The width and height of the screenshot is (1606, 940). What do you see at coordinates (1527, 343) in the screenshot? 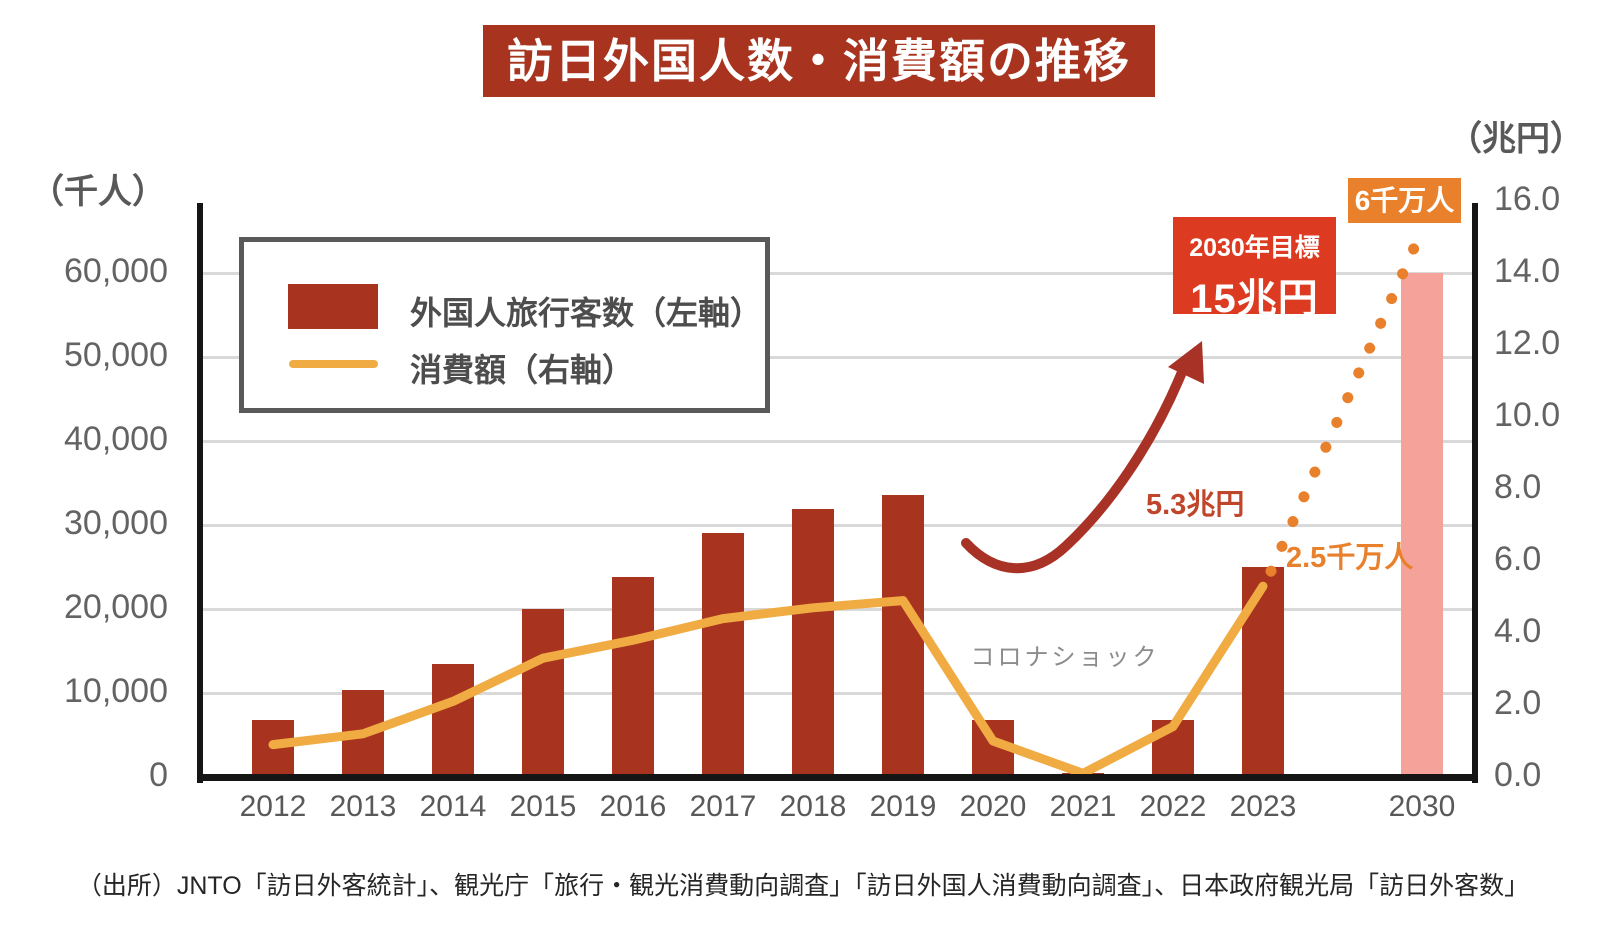
I see `right-tick-12.0: 12.0` at bounding box center [1527, 343].